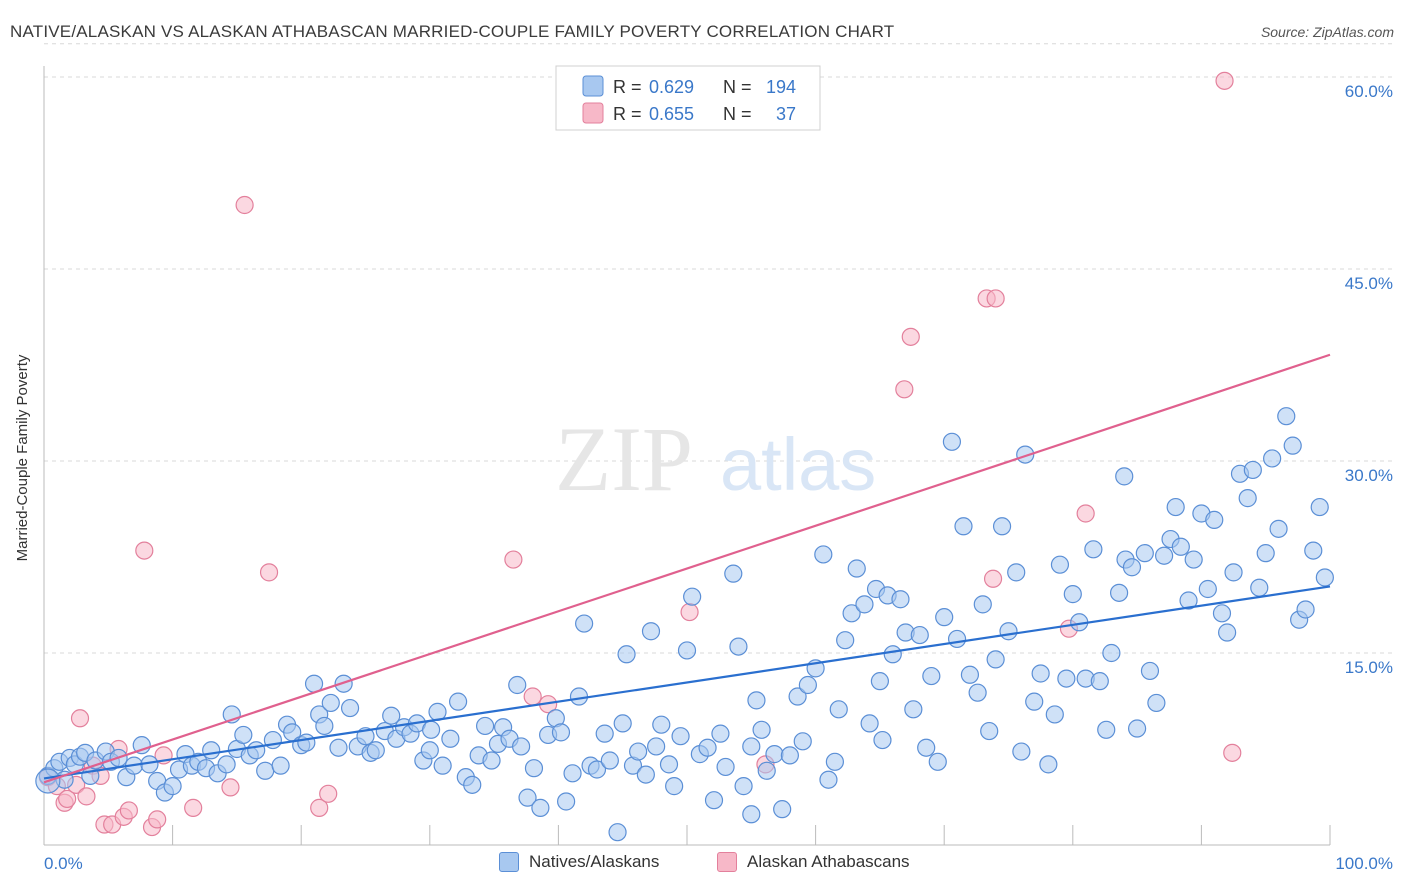 Image resolution: width=1406 pixels, height=892 pixels. What do you see at coordinates (1369, 283) in the screenshot?
I see `y-tick-label-45: 45.0%` at bounding box center [1369, 283].